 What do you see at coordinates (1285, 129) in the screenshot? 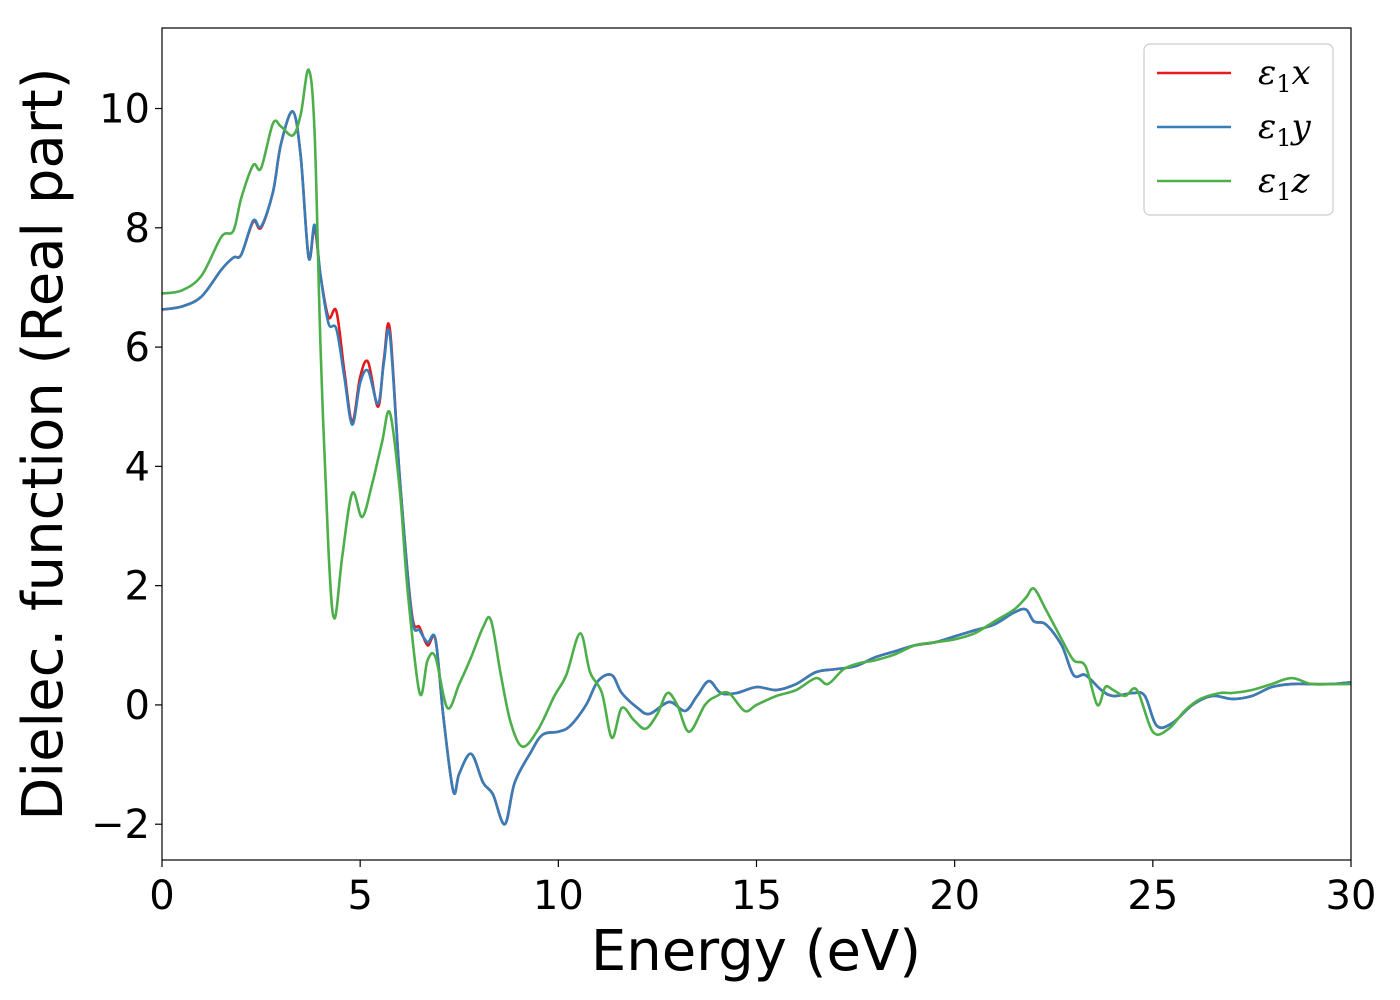
I see `legend-label-y: ε1y` at bounding box center [1285, 129].